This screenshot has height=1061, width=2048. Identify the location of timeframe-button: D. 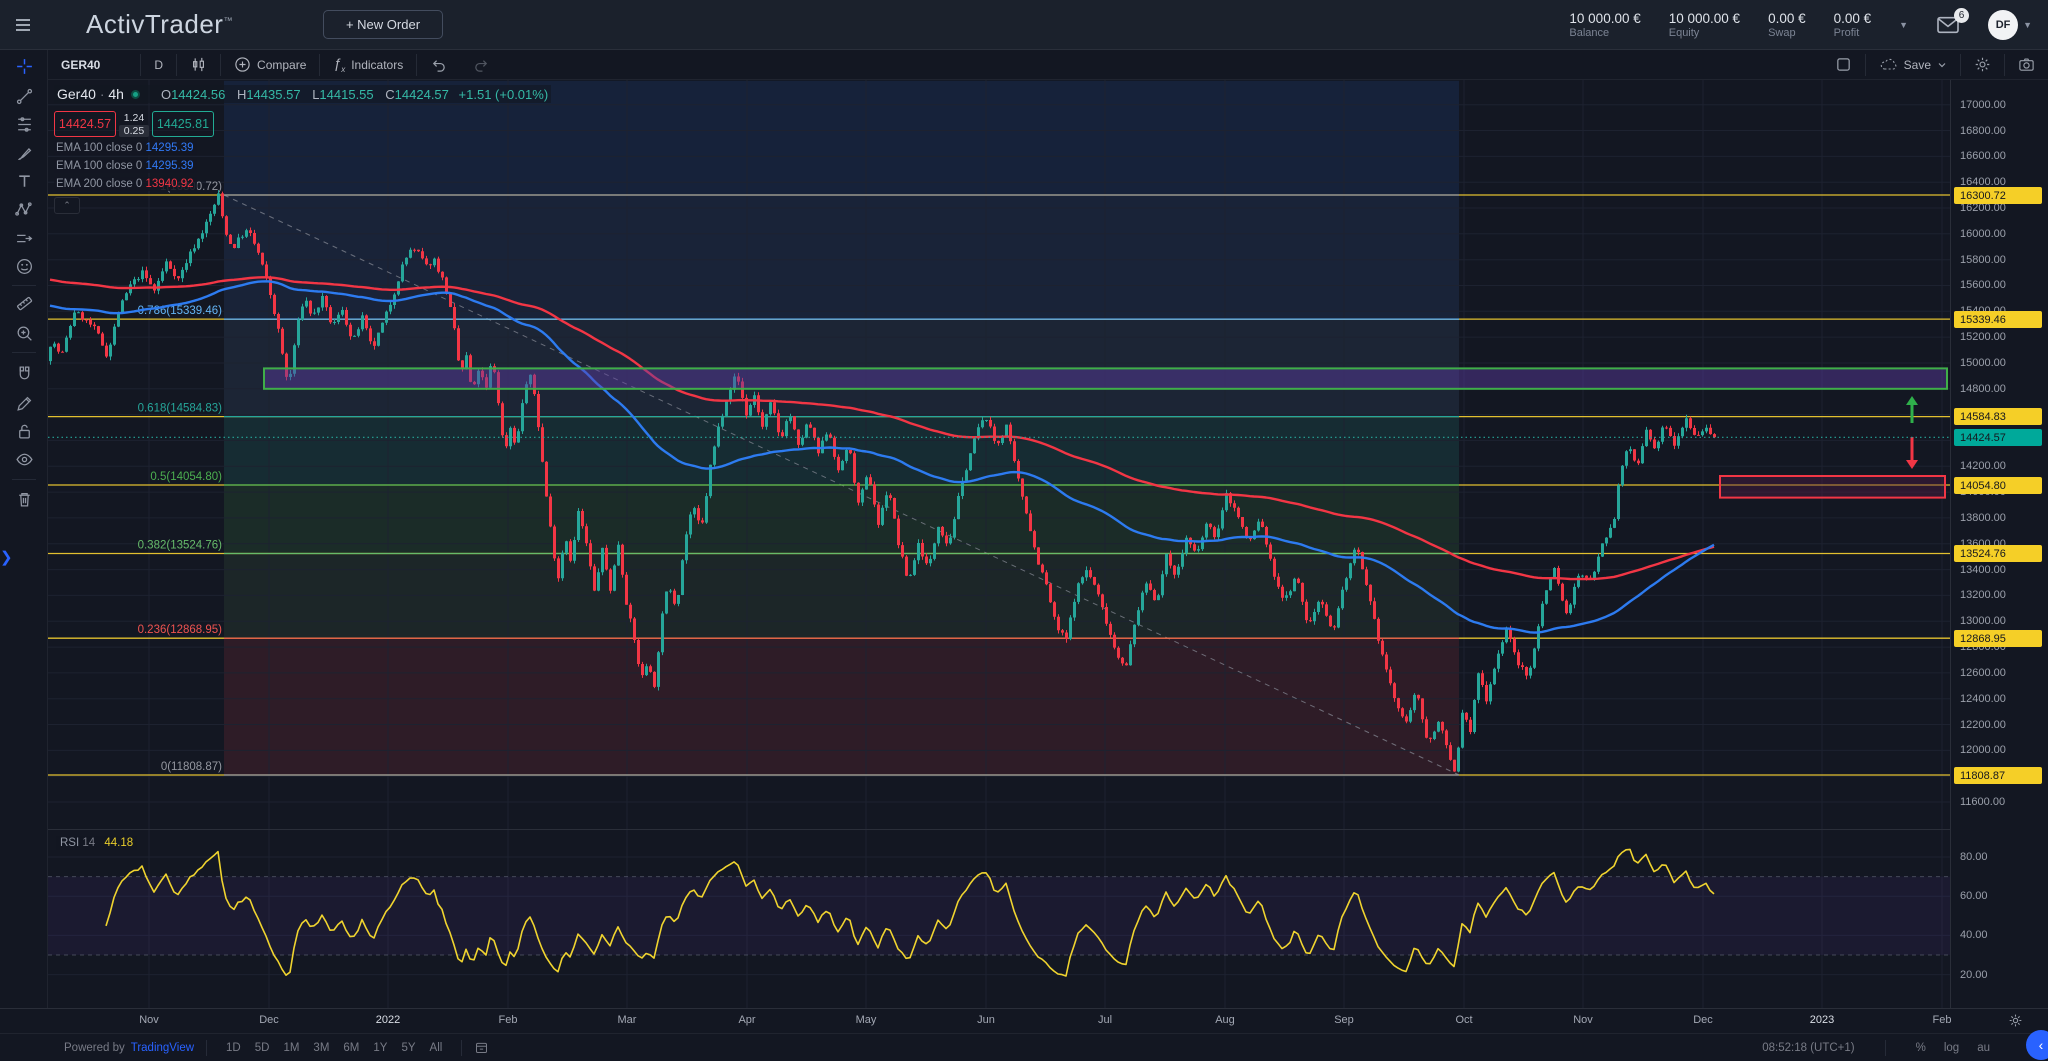
(159, 64).